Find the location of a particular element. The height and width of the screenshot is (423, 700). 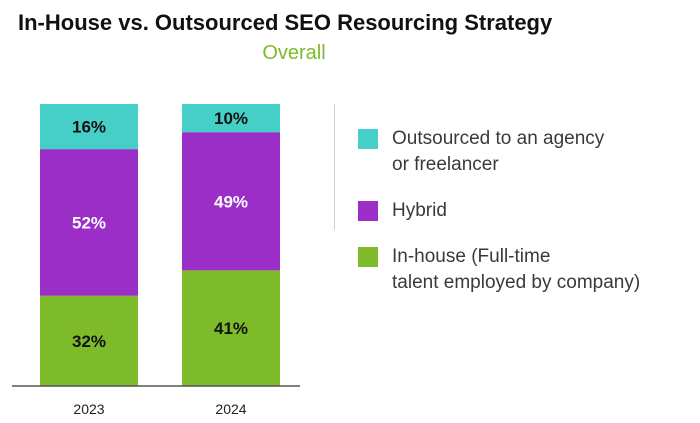

legend-item-hybrid: Hybrid is located at coordinates (523, 211).